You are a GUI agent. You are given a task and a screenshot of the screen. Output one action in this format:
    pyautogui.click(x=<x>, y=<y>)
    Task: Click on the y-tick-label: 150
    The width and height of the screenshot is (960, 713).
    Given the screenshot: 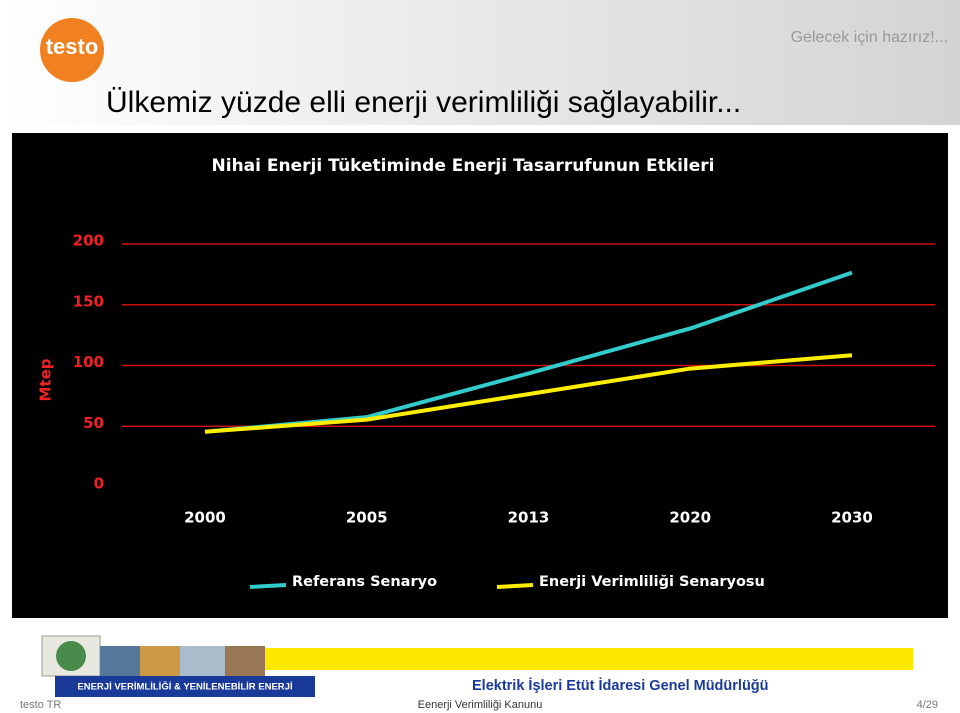 What is the action you would take?
    pyautogui.click(x=88, y=301)
    